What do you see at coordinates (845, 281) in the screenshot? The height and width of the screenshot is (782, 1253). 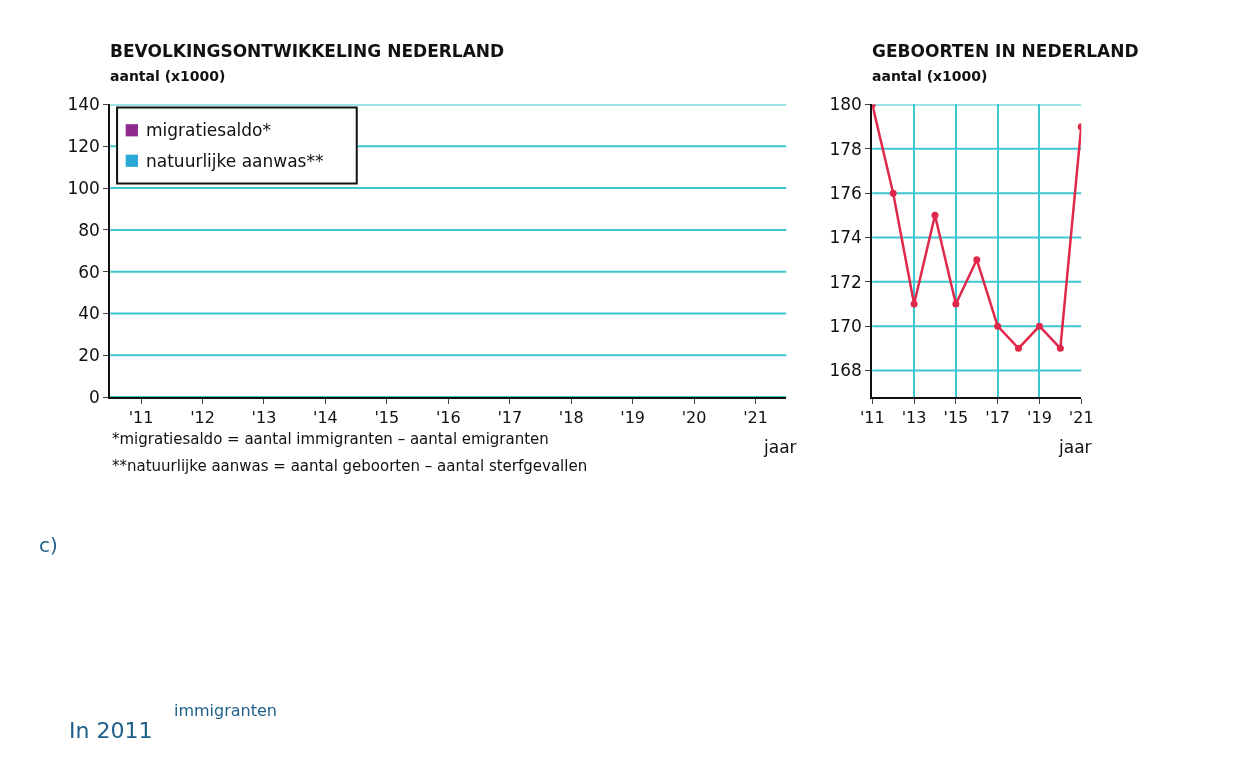 I see `y-tick-label: 172` at bounding box center [845, 281].